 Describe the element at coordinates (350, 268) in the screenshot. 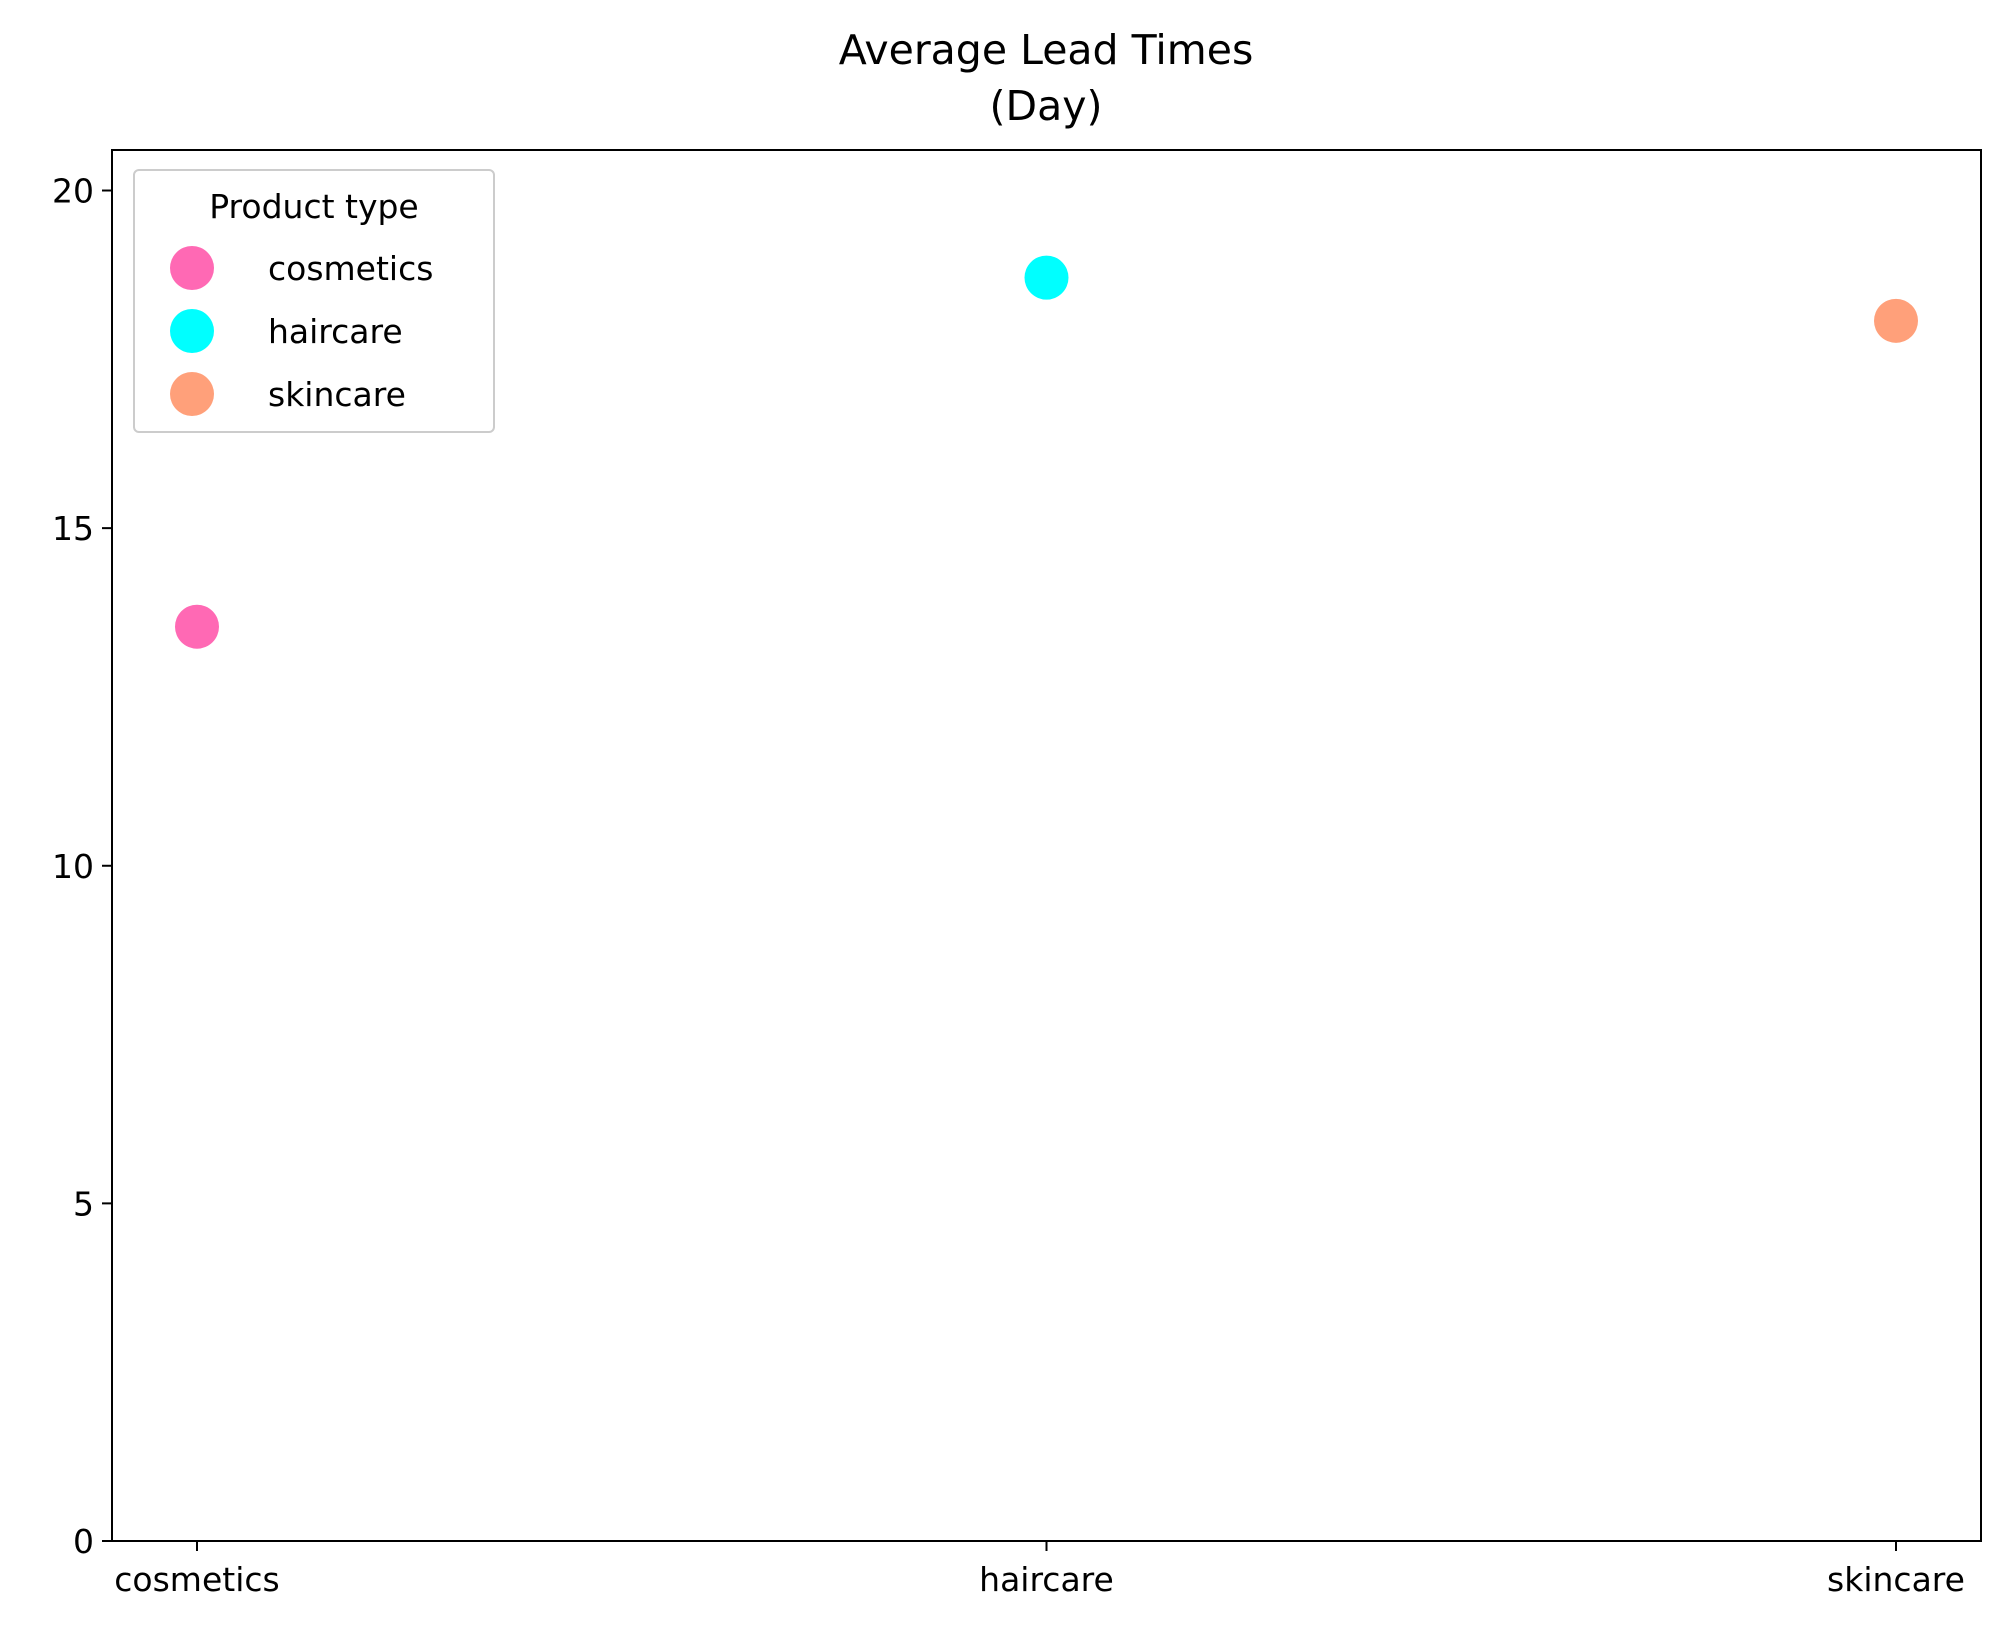

I see `legend-label-cosmetics: cosmetics` at that location.